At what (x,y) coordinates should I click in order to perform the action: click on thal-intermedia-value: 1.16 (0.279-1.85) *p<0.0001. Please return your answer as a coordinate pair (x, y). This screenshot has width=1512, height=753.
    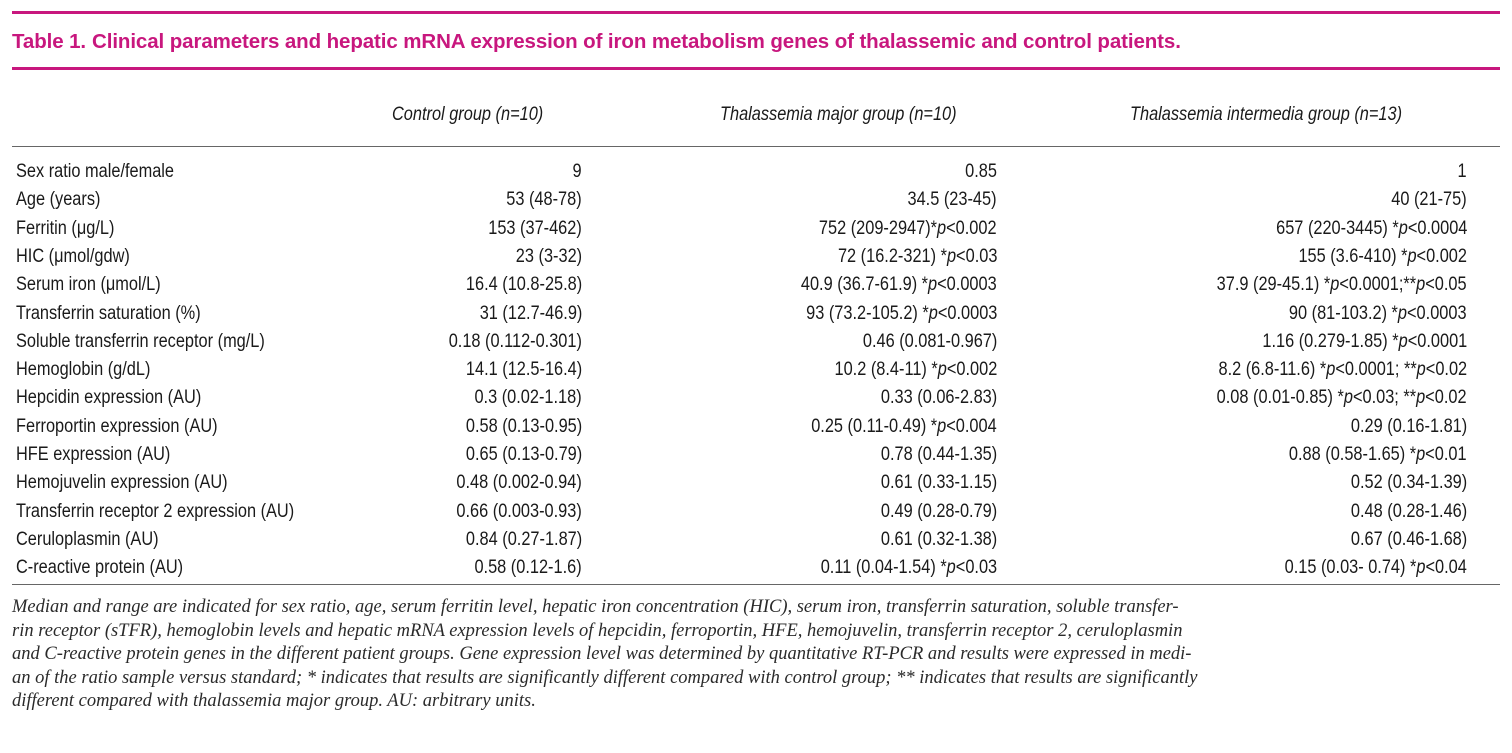
    Looking at the image, I should click on (1364, 341).